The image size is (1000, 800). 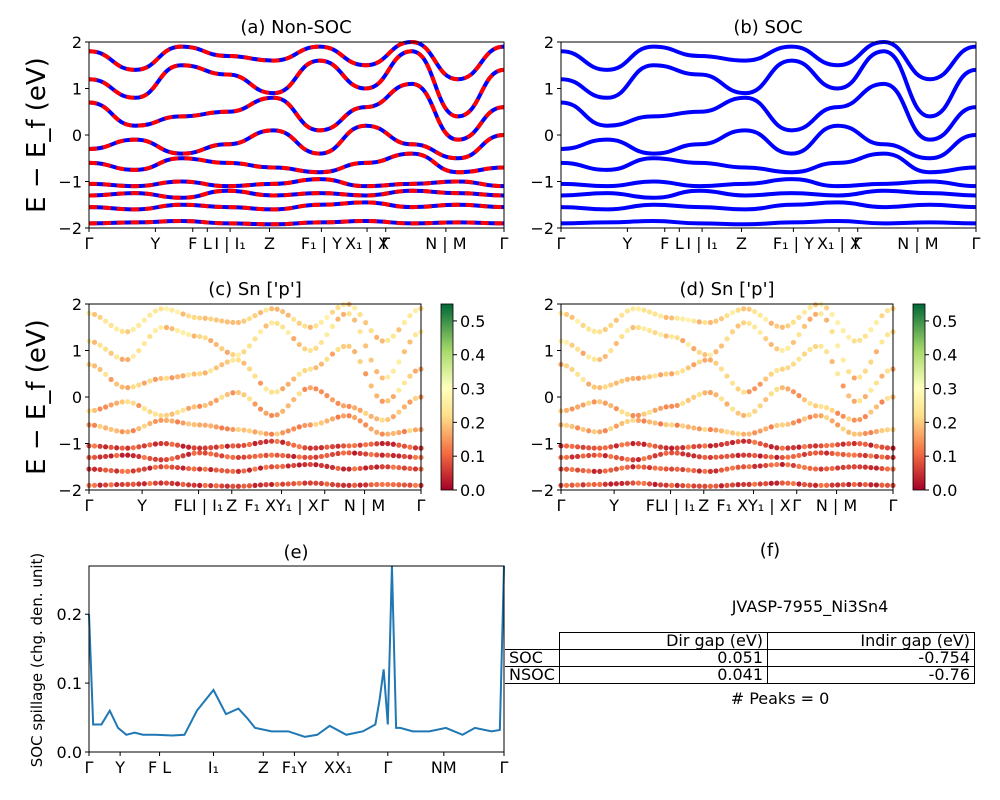 I want to click on y-tick-label: 2, so click(x=77, y=42).